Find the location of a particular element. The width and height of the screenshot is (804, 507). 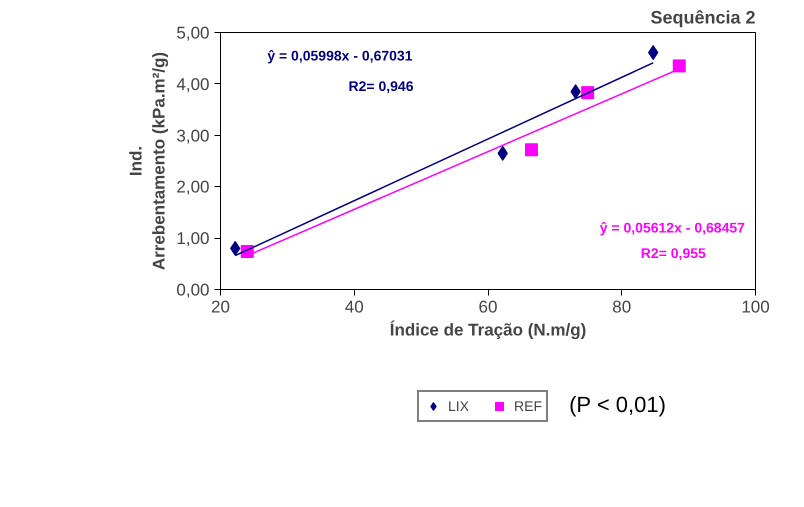

x-tick-label: 60 is located at coordinates (488, 307).